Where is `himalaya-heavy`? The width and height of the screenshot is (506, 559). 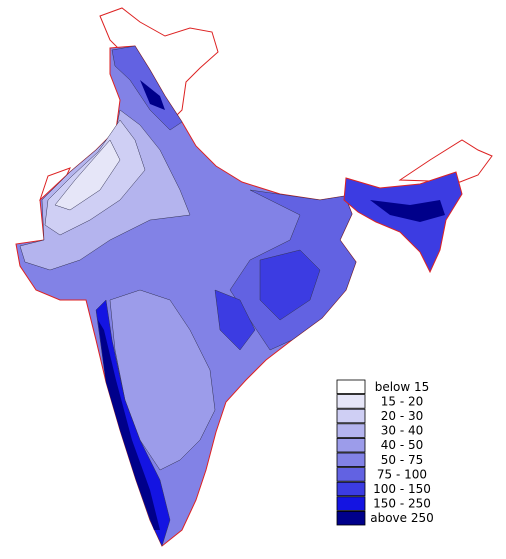
himalaya-heavy is located at coordinates (152, 95).